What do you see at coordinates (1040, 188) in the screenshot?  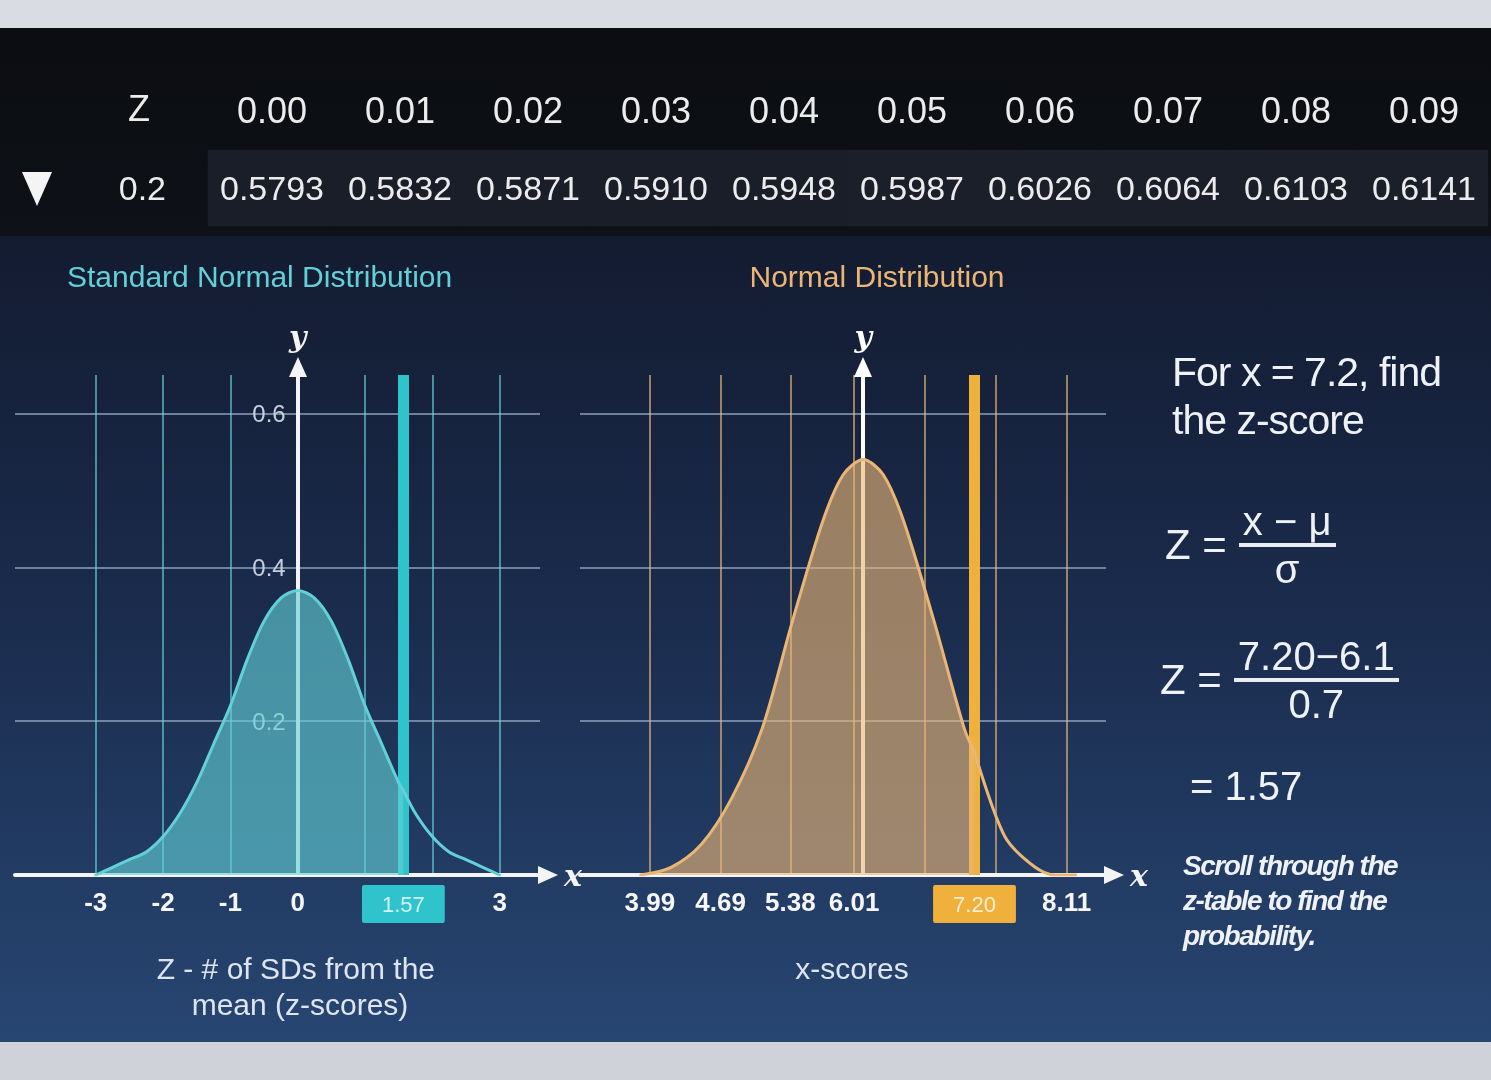 I see `data-label: 0.6026` at bounding box center [1040, 188].